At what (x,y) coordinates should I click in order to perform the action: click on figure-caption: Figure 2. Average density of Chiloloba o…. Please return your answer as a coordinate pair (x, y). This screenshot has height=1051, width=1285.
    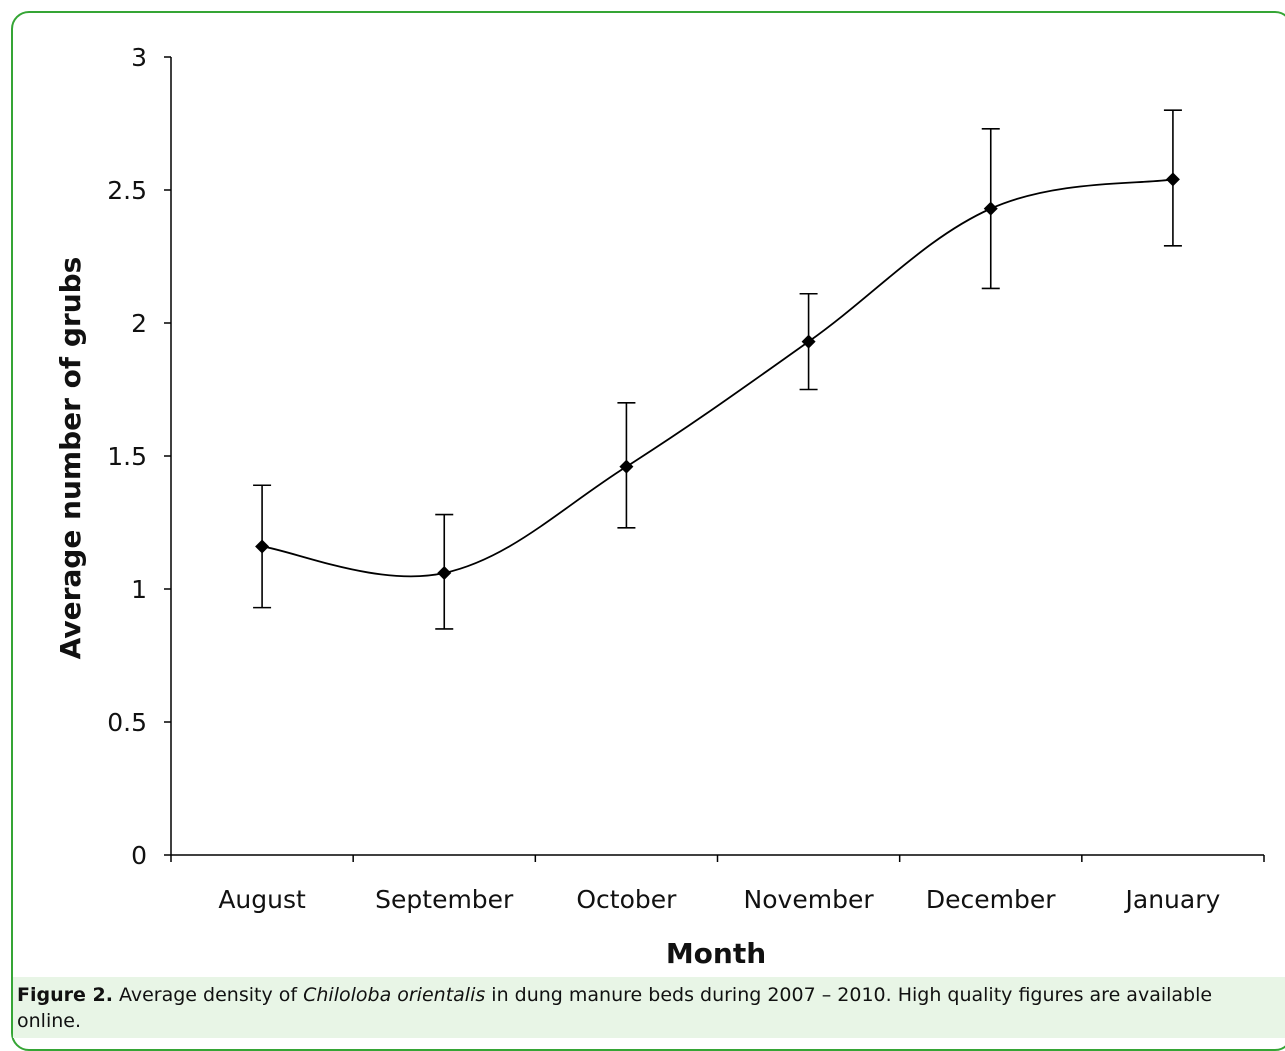
    Looking at the image, I should click on (649, 1007).